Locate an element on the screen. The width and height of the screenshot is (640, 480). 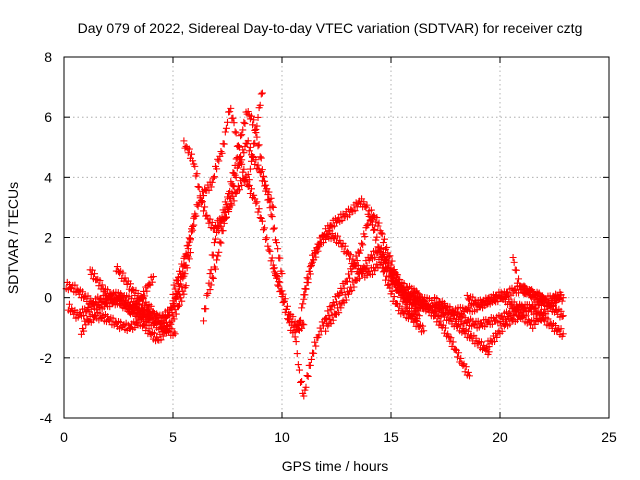
y-tick-label: 6 is located at coordinates (48, 117).